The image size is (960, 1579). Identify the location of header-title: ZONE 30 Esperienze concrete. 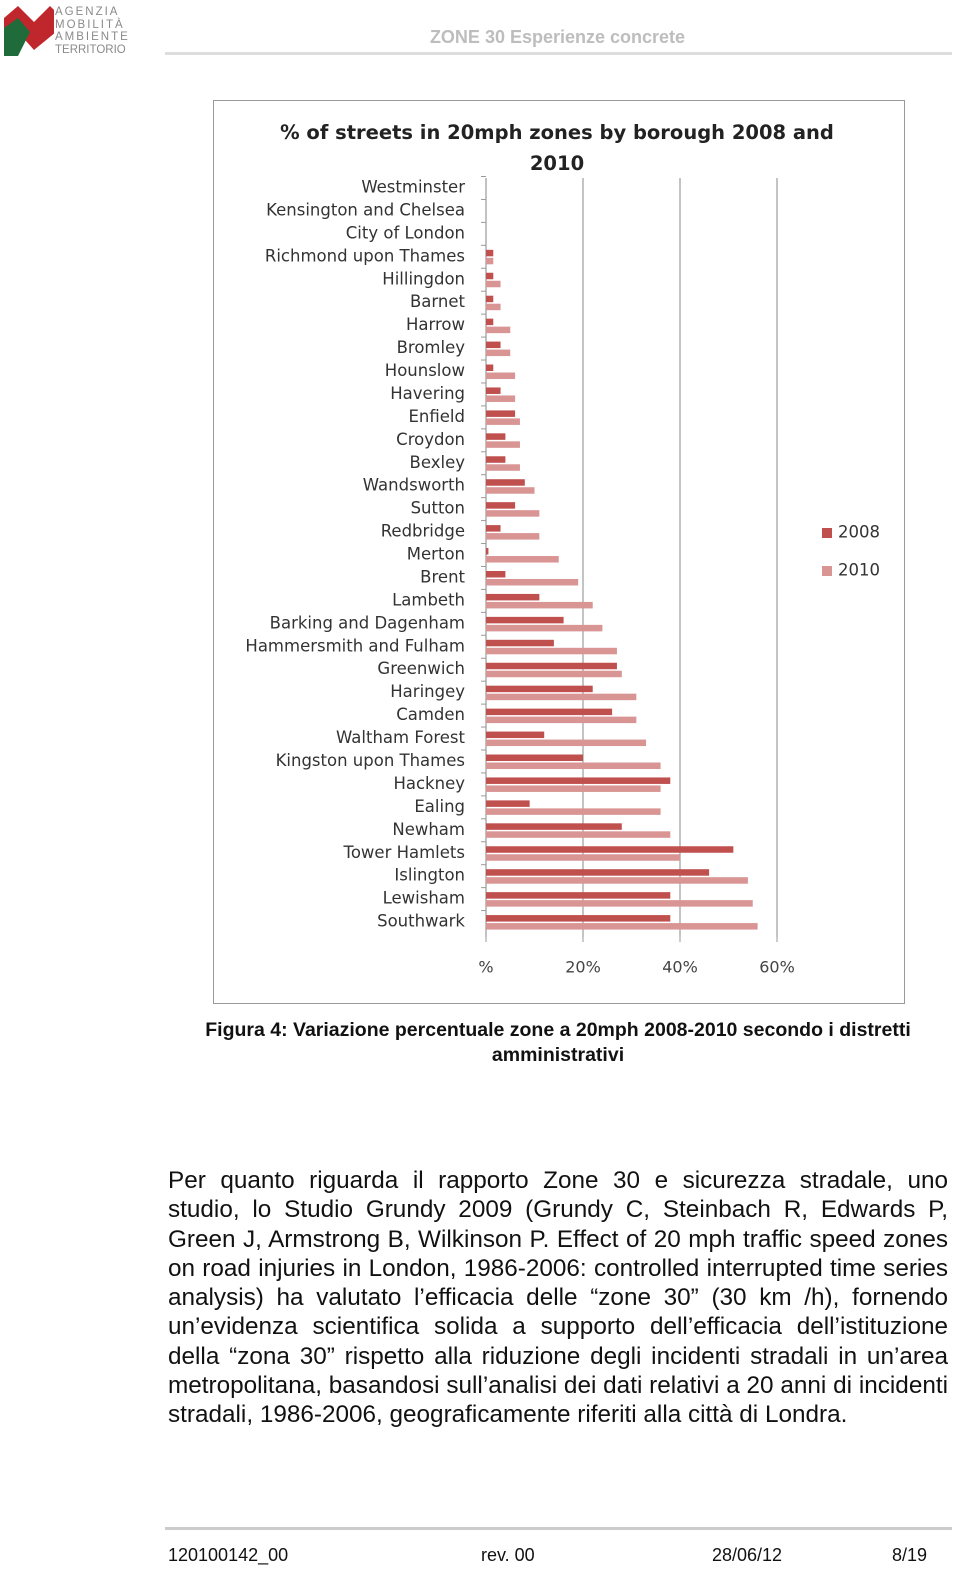
(557, 37).